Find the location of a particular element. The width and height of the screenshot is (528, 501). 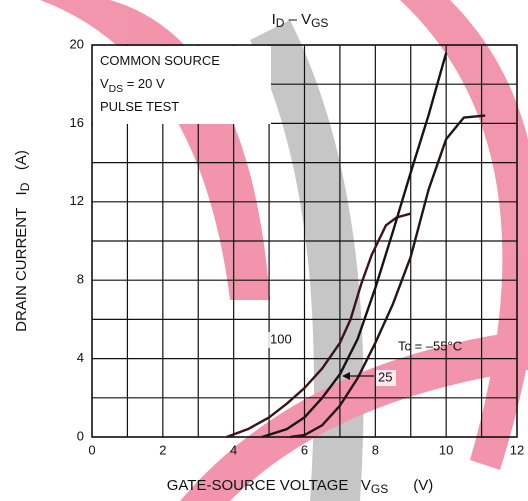

y-tick-label: 0 is located at coordinates (80, 435).